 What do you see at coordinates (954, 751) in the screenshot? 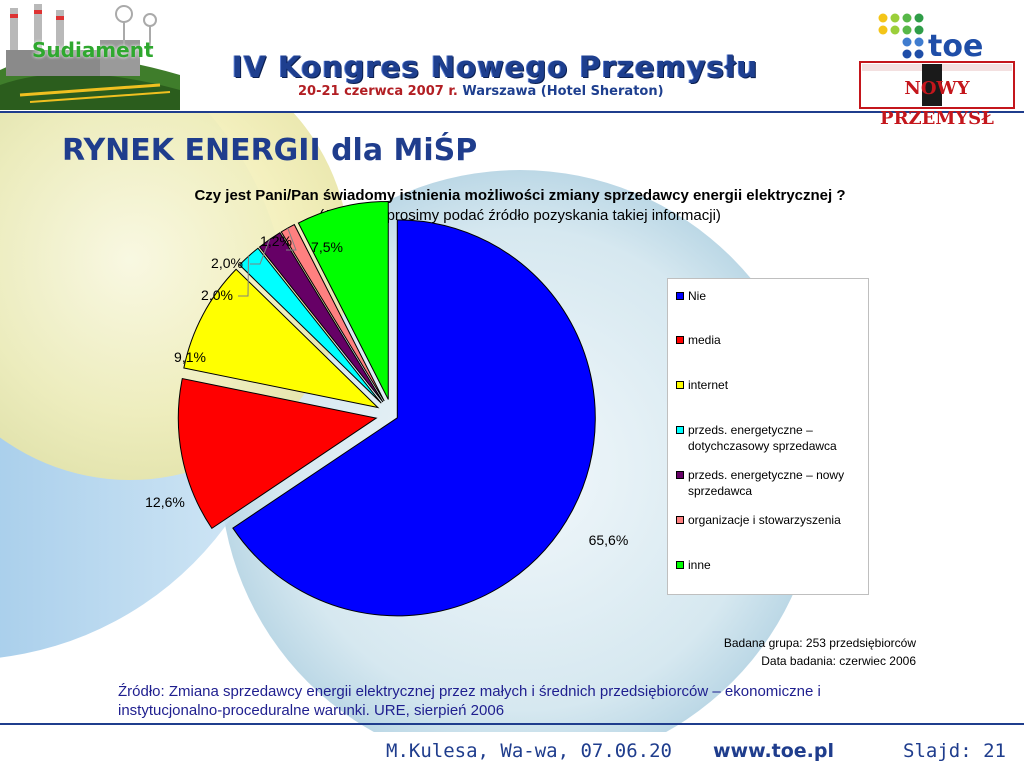
I see `footer-slide-number: Slajd: 21` at bounding box center [954, 751].